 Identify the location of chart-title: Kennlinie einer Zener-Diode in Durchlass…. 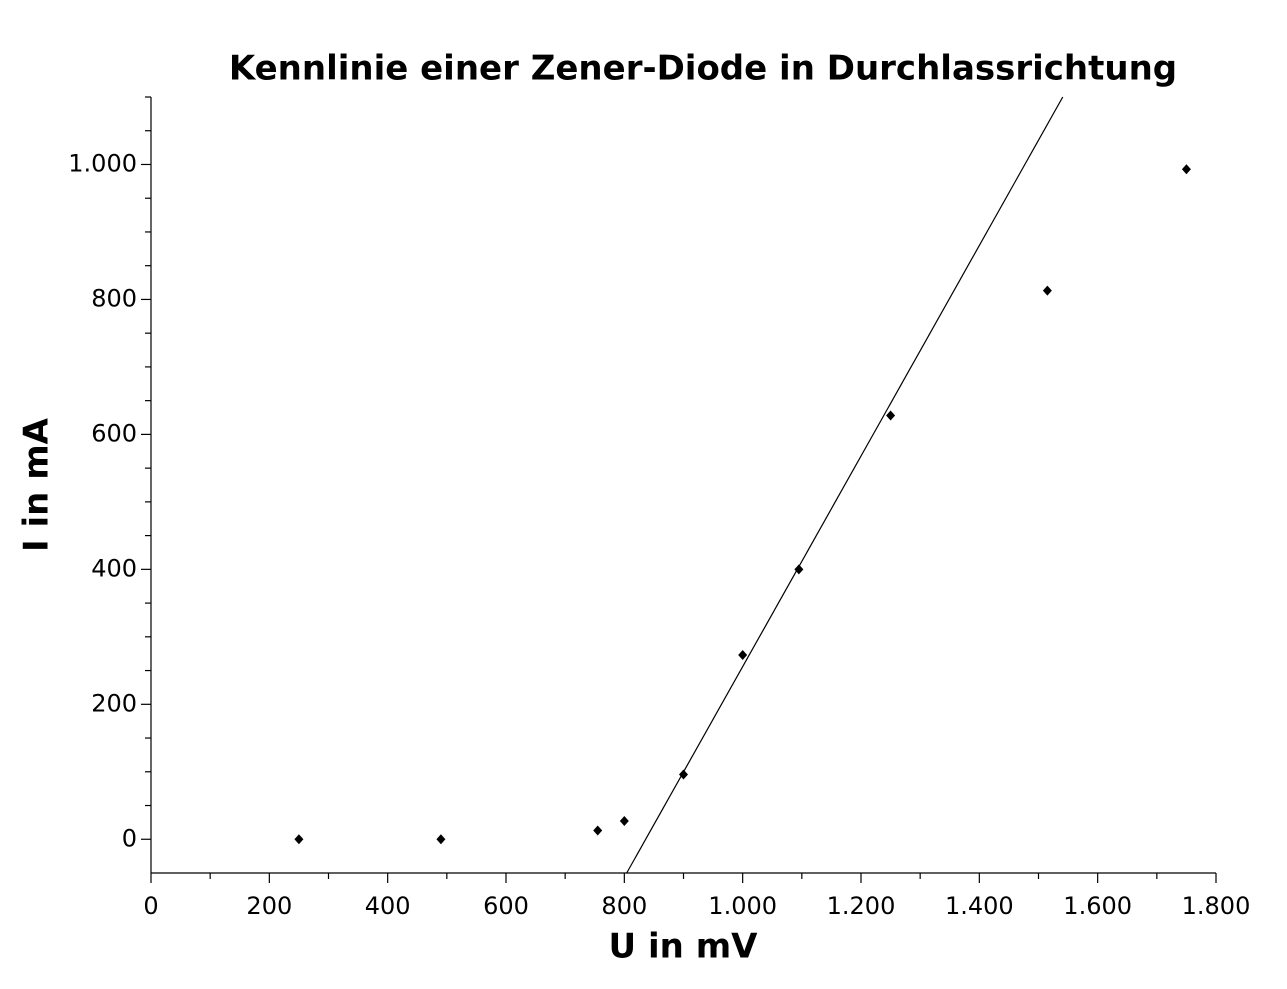
(703, 69).